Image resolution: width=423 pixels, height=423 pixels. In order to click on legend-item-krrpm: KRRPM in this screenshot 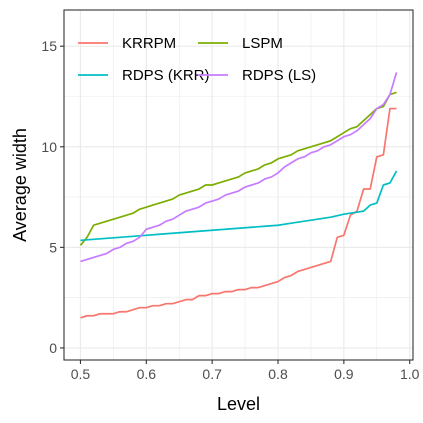, I will do `click(127, 43)`.